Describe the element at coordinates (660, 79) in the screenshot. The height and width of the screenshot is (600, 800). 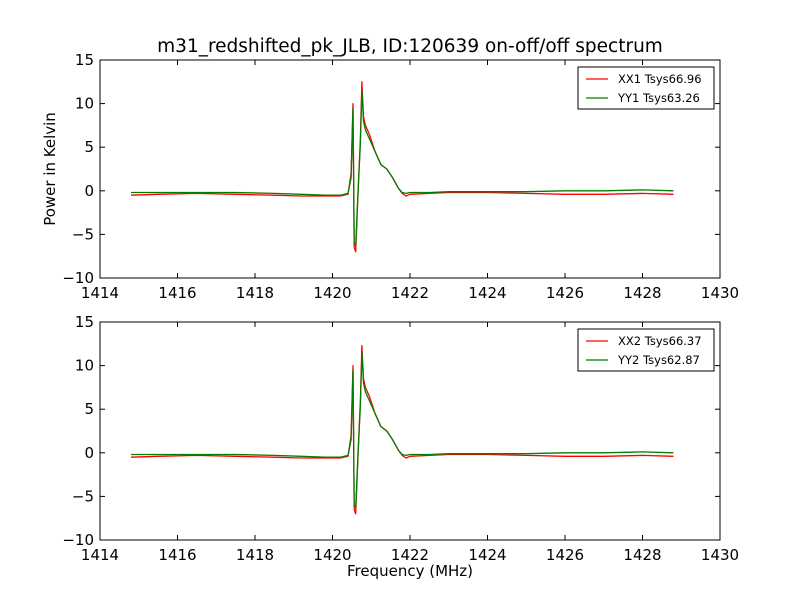
I see `legend-label: XX1 Tsys66.96` at that location.